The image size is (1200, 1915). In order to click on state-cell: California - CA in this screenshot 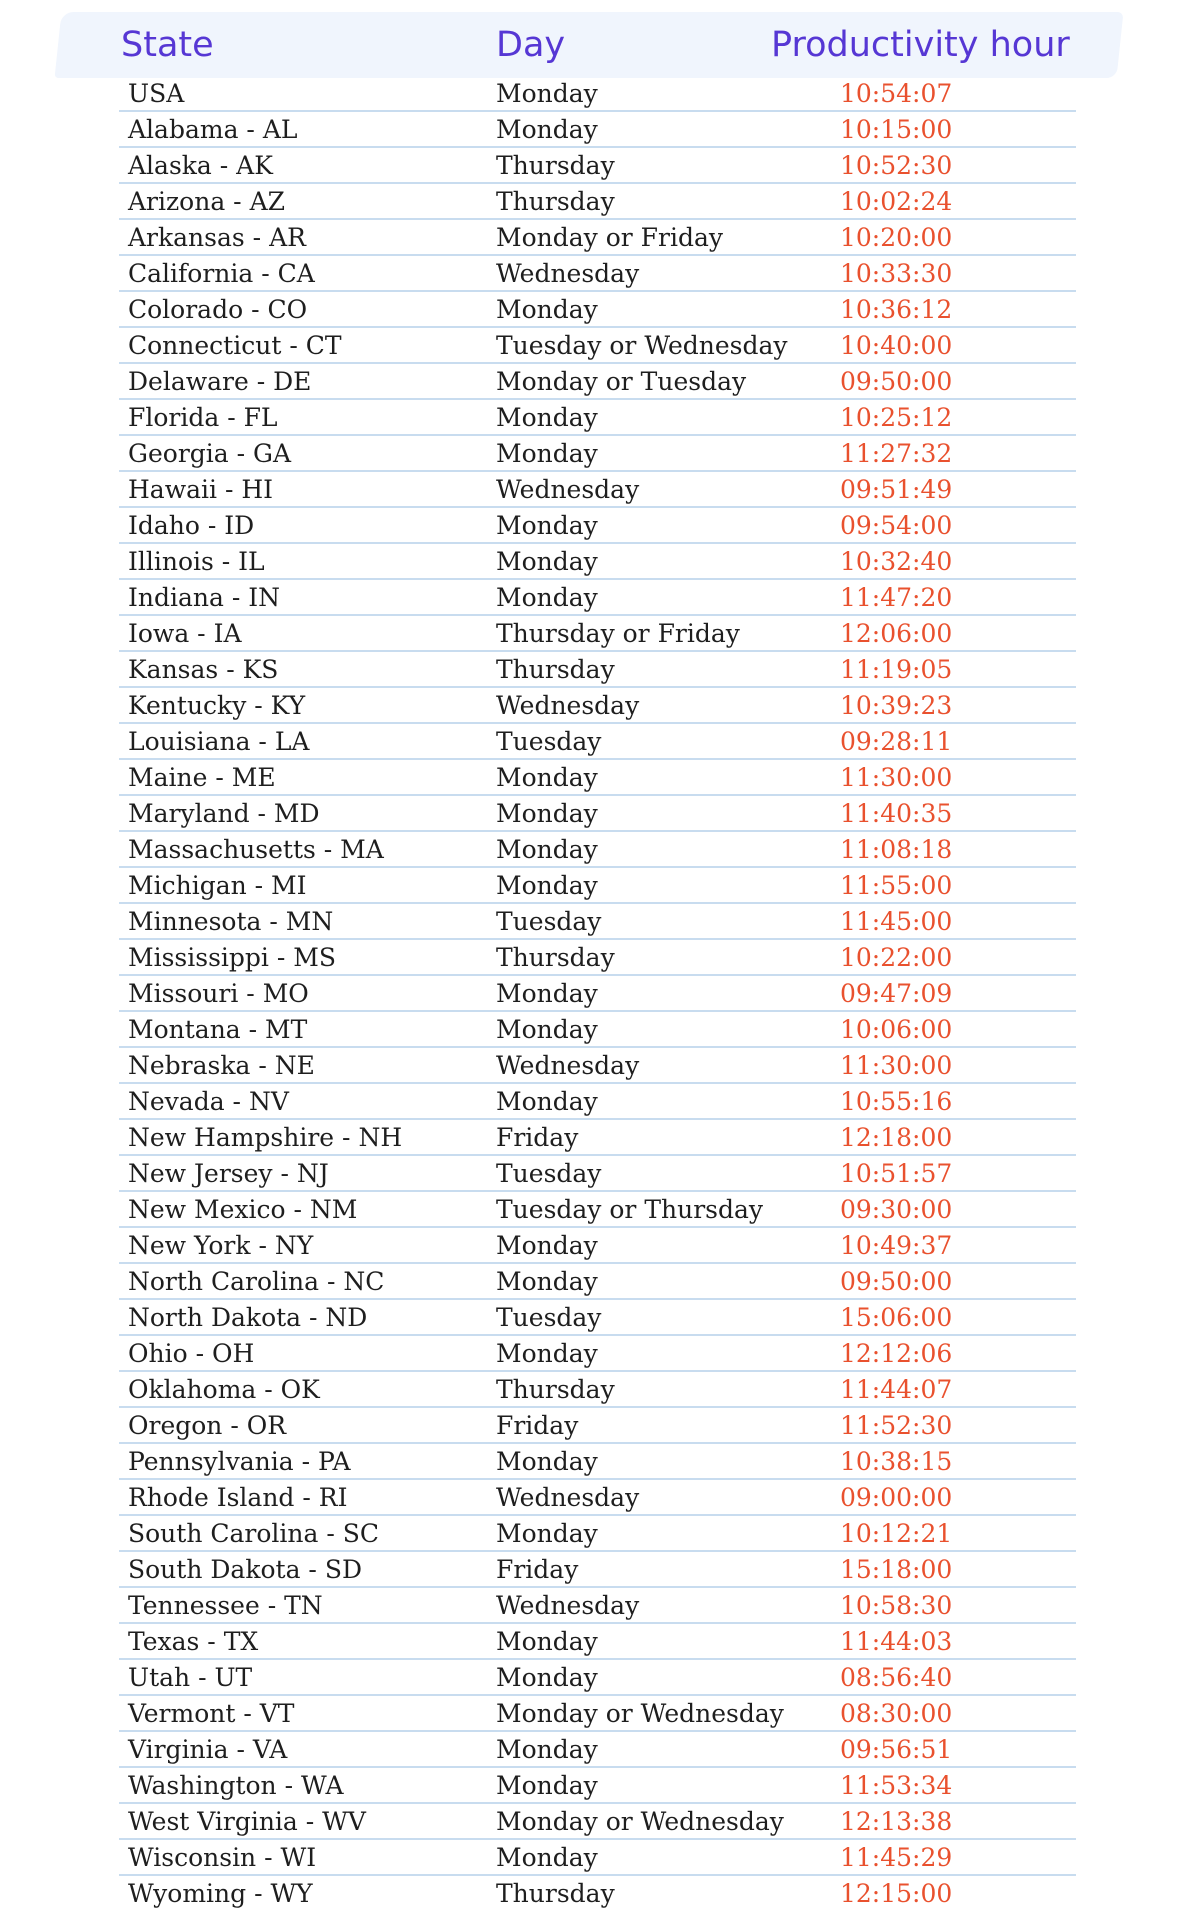, I will do `click(221, 273)`.